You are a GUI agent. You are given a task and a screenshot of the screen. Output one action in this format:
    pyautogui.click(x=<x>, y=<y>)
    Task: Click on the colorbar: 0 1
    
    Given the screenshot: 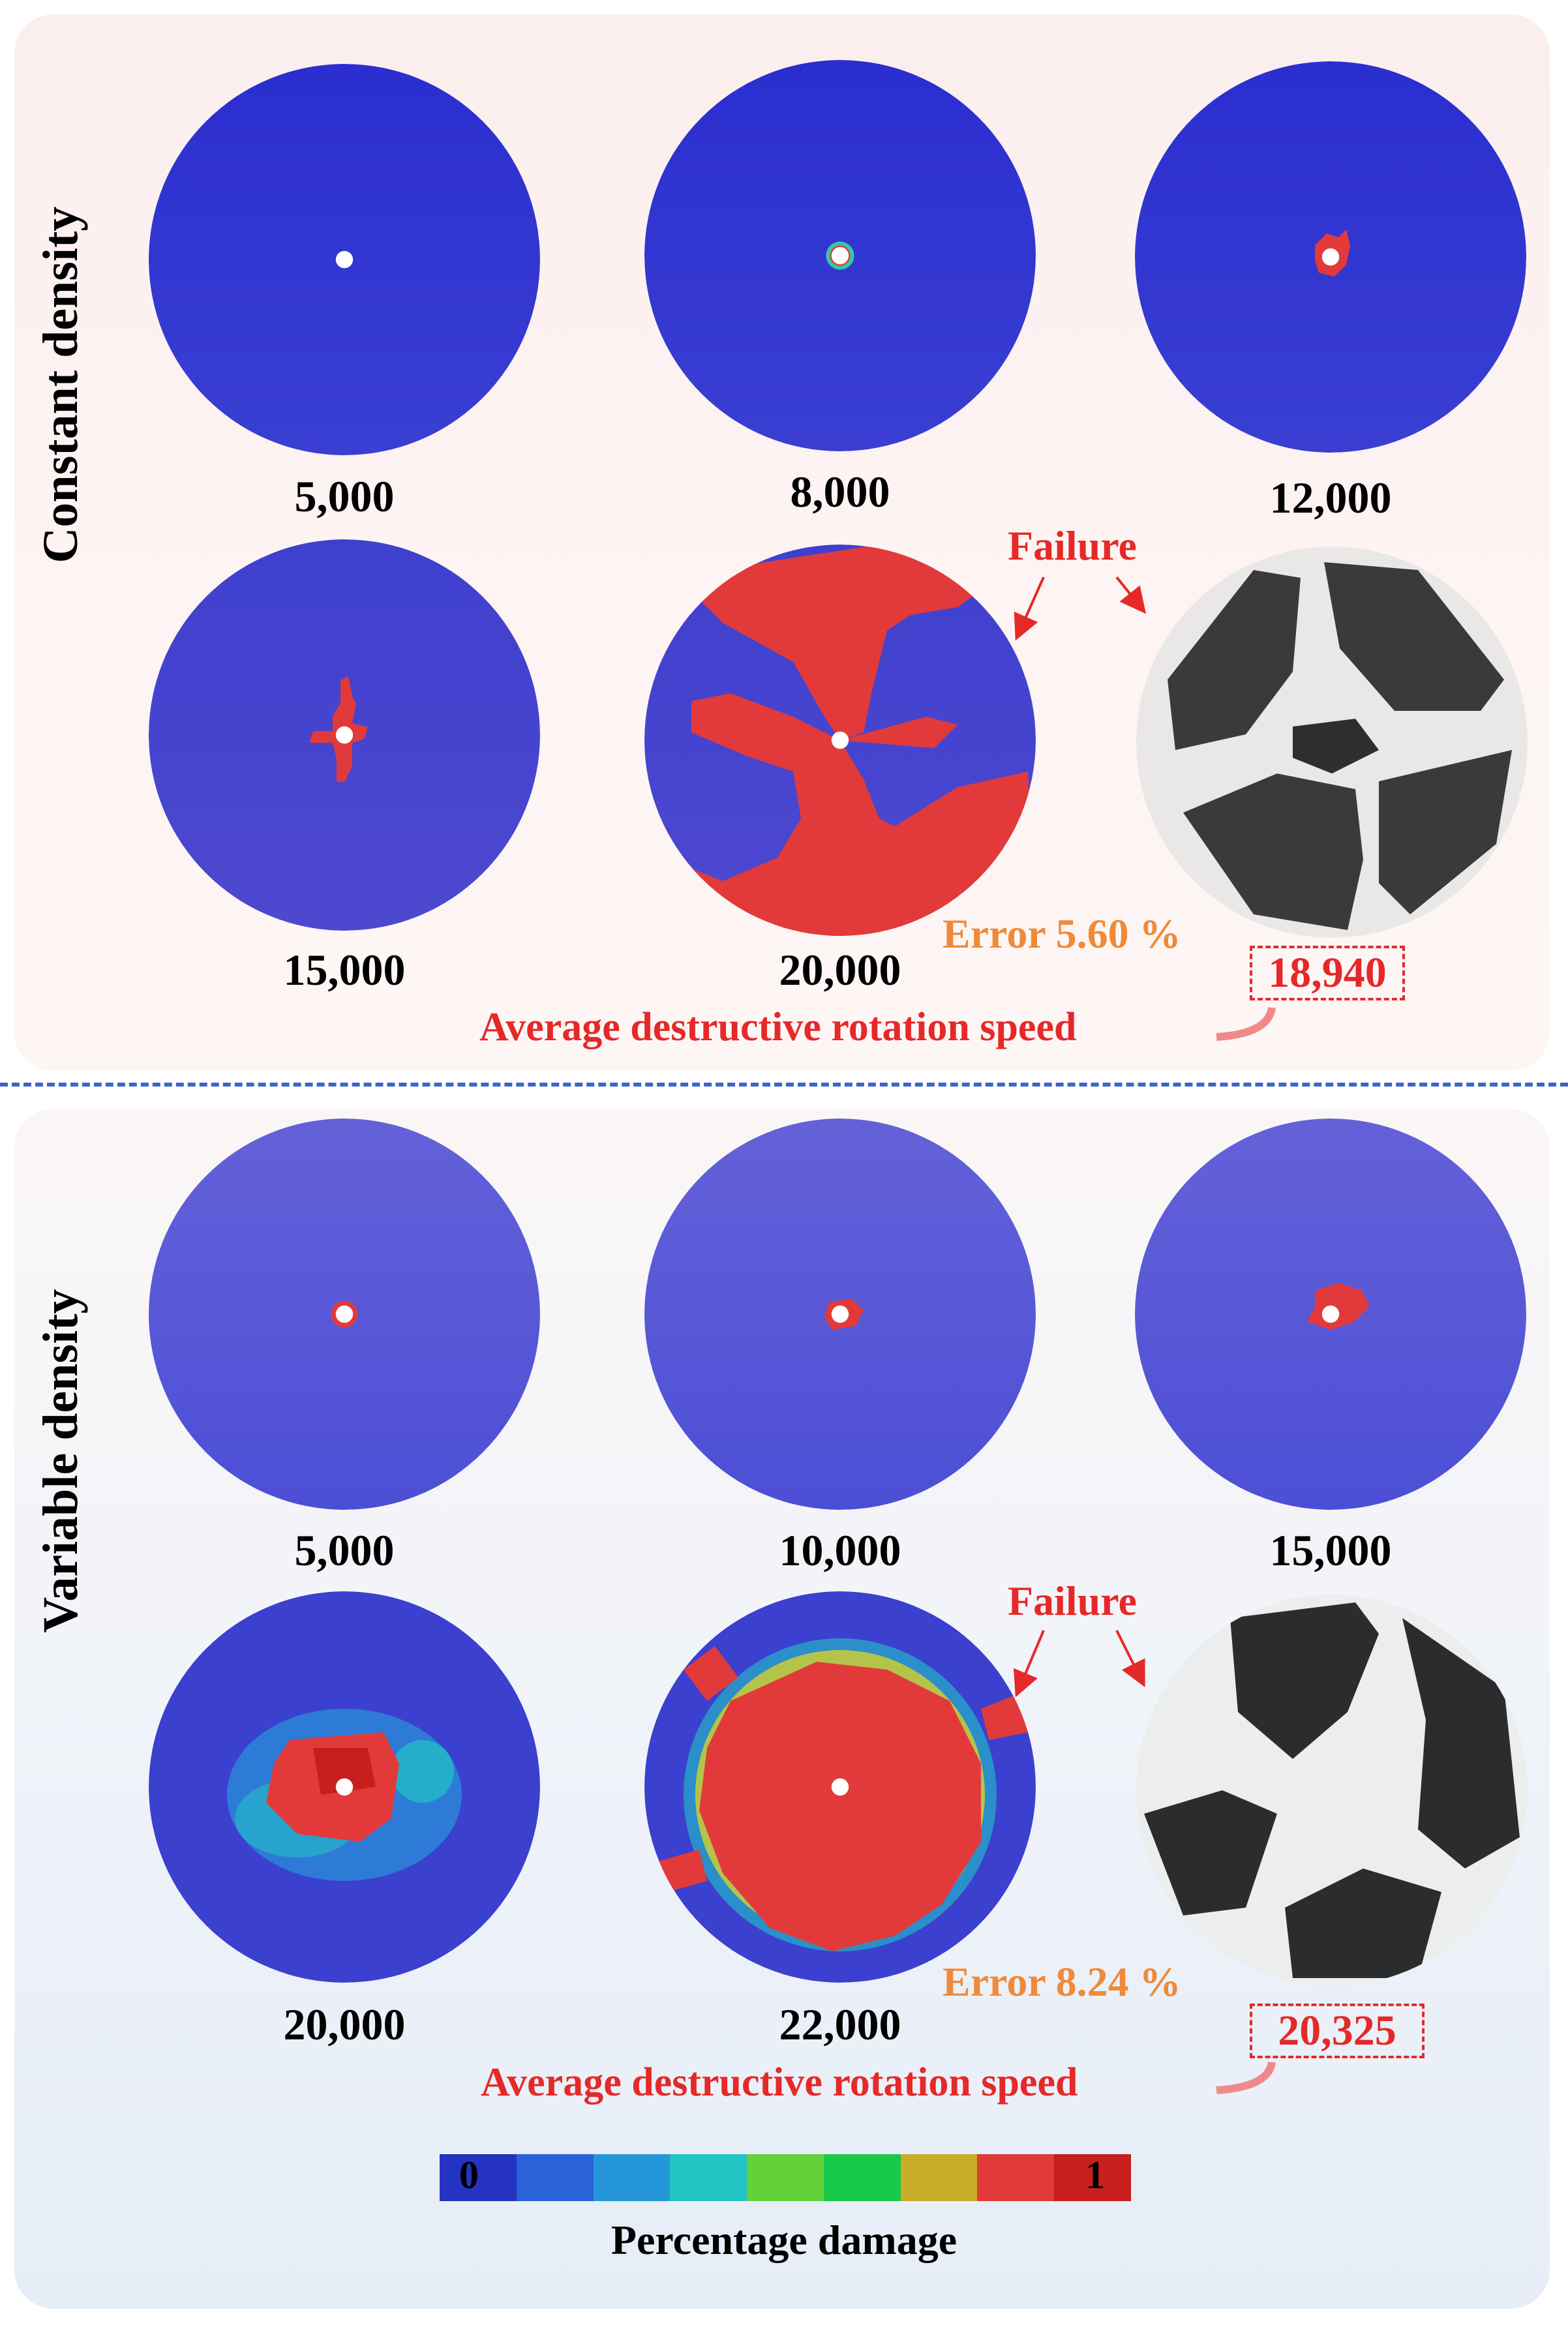 What is the action you would take?
    pyautogui.click(x=786, y=2177)
    